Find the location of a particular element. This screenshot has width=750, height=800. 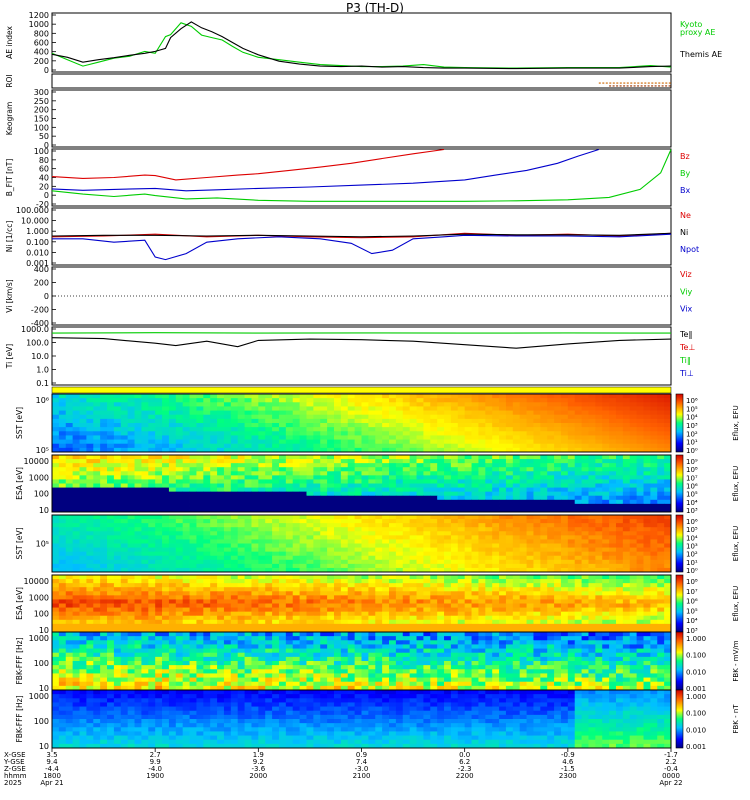

bfield-series-bz is located at coordinates (248, 164).